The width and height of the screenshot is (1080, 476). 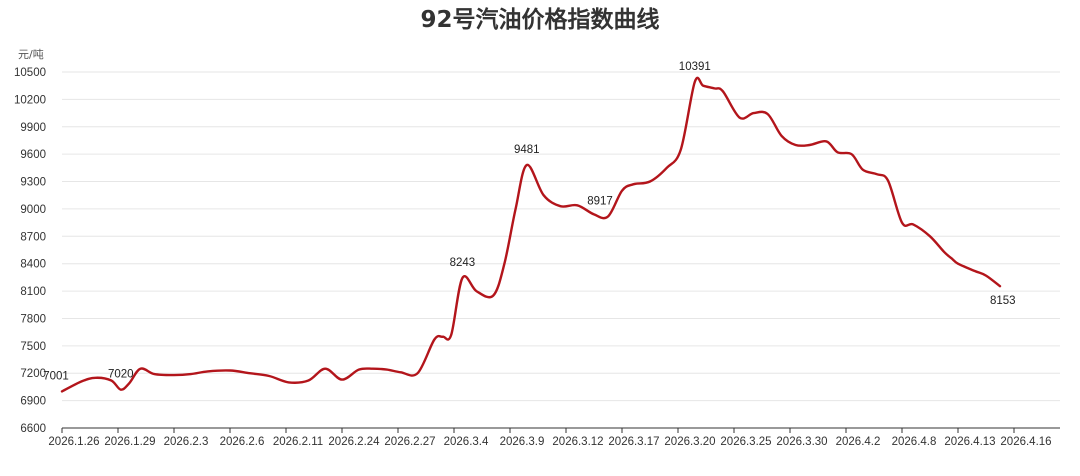 I want to click on data-label: 10391, so click(x=695, y=67).